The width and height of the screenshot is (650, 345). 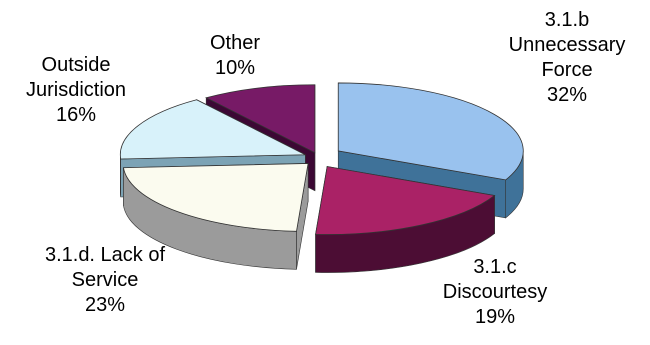 I want to click on label-lack-of-service: 3.1.d. Lack of Service 23%, so click(x=105, y=280).